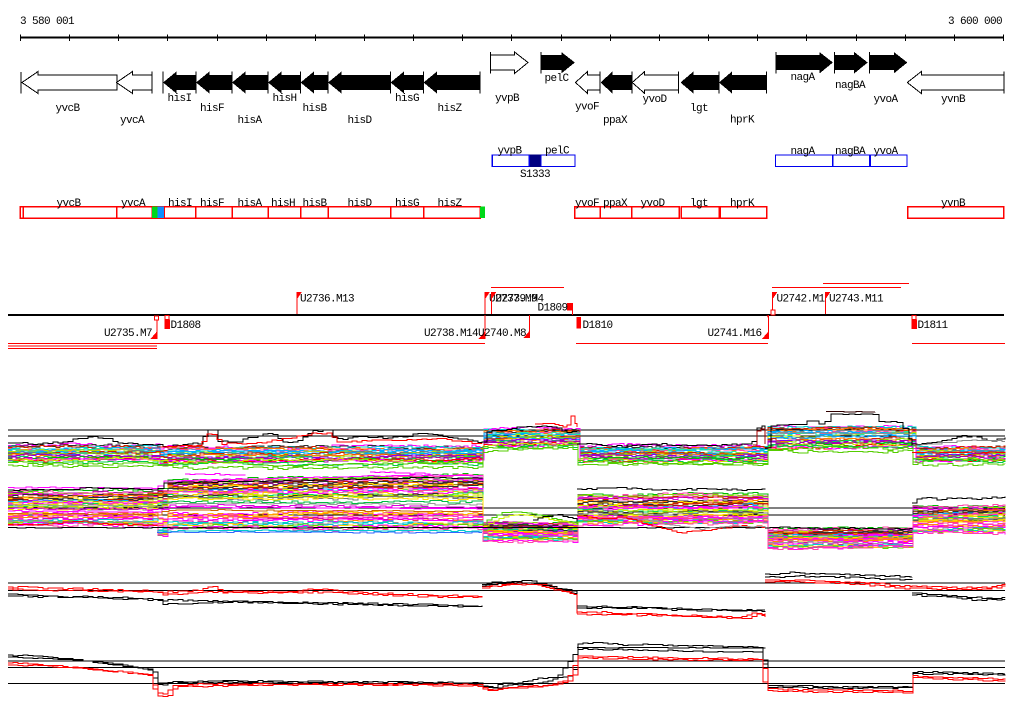 This screenshot has height=714, width=1024. What do you see at coordinates (47, 22) in the screenshot?
I see `svg-text: 3 580 001` at bounding box center [47, 22].